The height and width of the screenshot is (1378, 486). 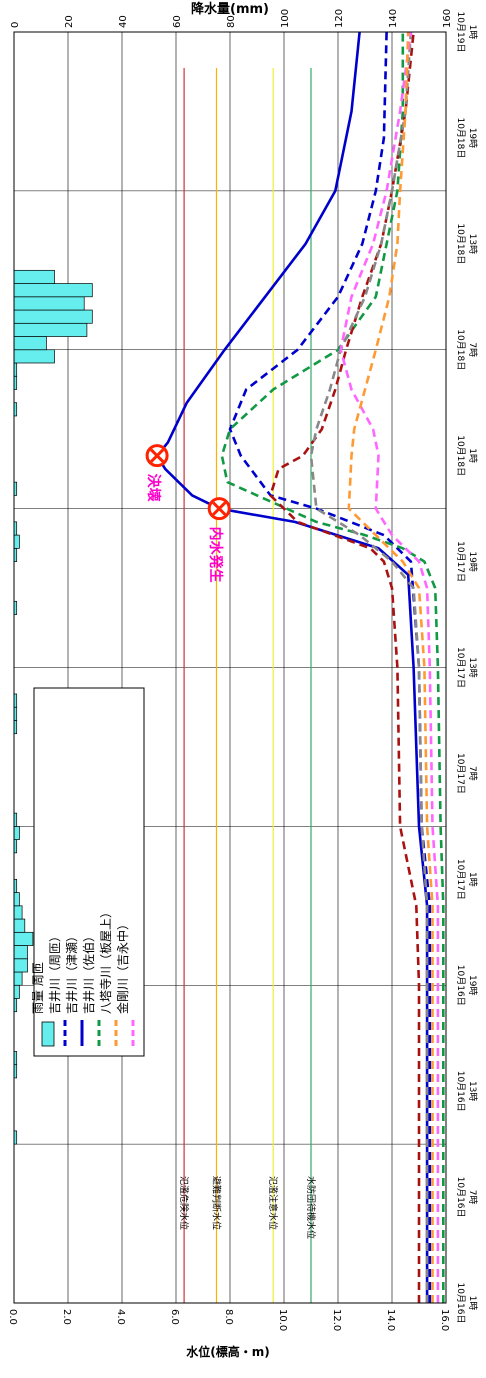 I want to click on time-tick-label: 10月16日 1時, so click(x=466, y=1303).